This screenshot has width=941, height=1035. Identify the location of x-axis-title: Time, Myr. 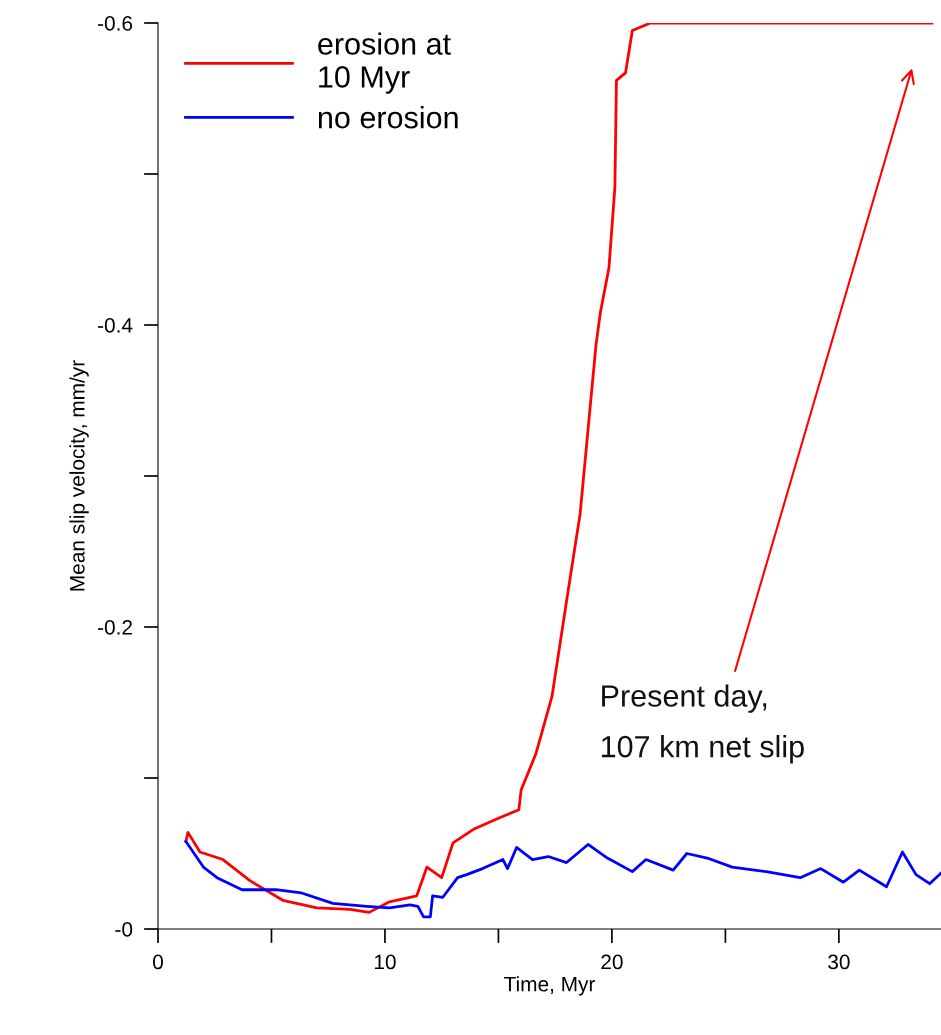
(550, 986).